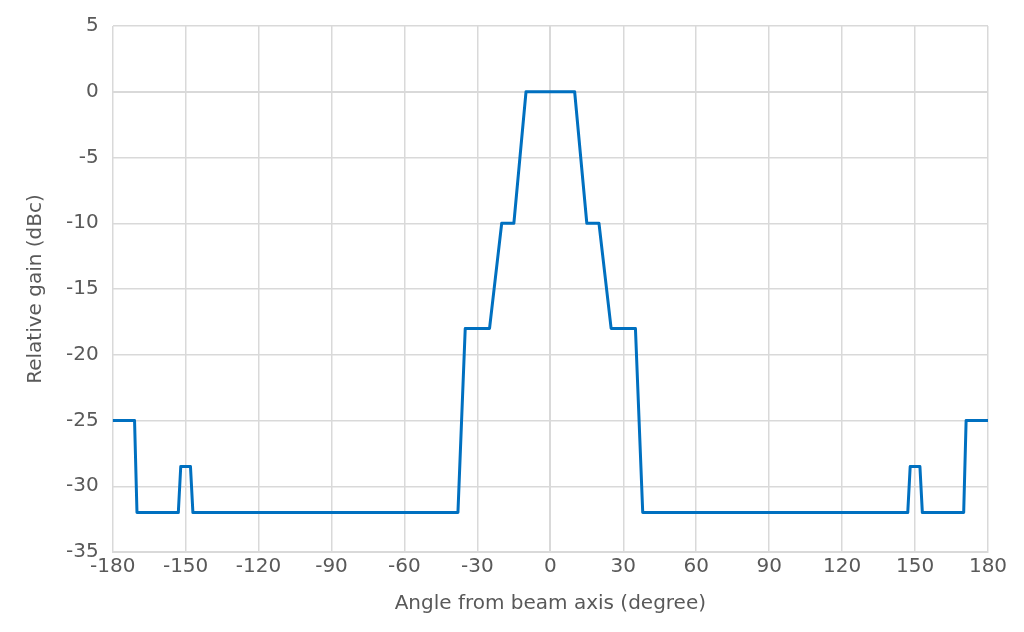 The height and width of the screenshot is (632, 1024). What do you see at coordinates (477, 565) in the screenshot?
I see `x-tick-label: -30` at bounding box center [477, 565].